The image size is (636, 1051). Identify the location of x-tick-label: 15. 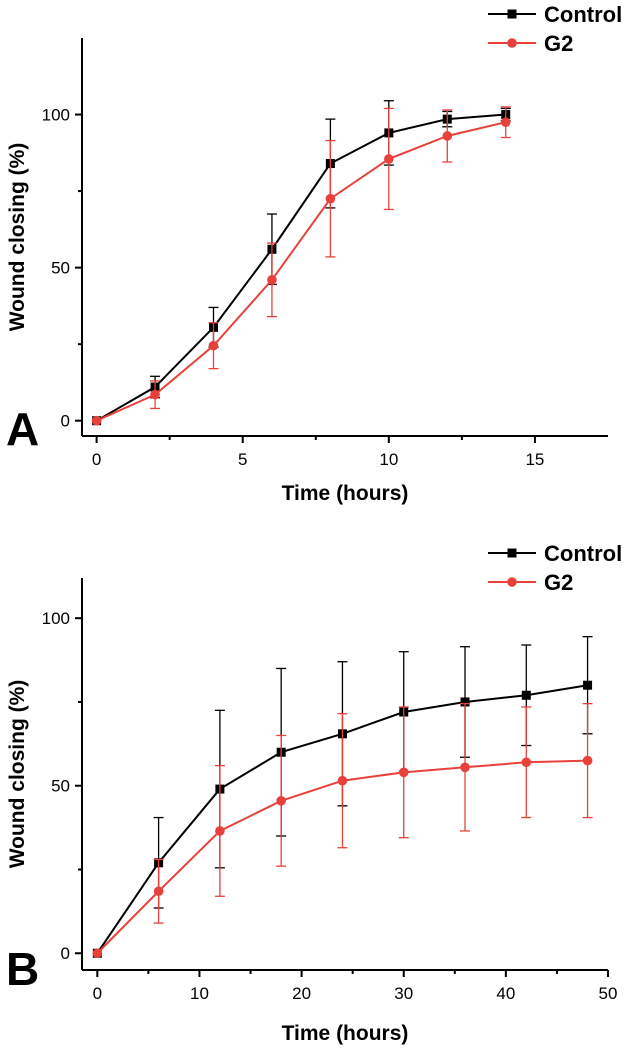
(534, 459).